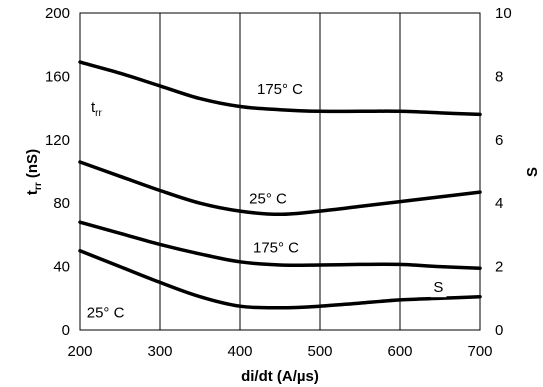 This screenshot has height=387, width=543. What do you see at coordinates (499, 267) in the screenshot?
I see `y-right-tick-2: 2` at bounding box center [499, 267].